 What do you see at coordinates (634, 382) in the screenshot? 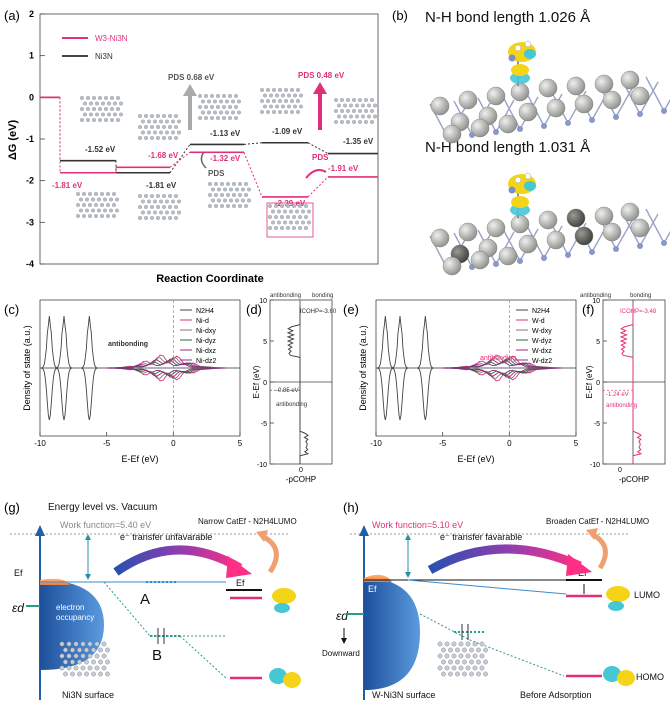
I see `panel-f-cohp-curve` at bounding box center [634, 382].